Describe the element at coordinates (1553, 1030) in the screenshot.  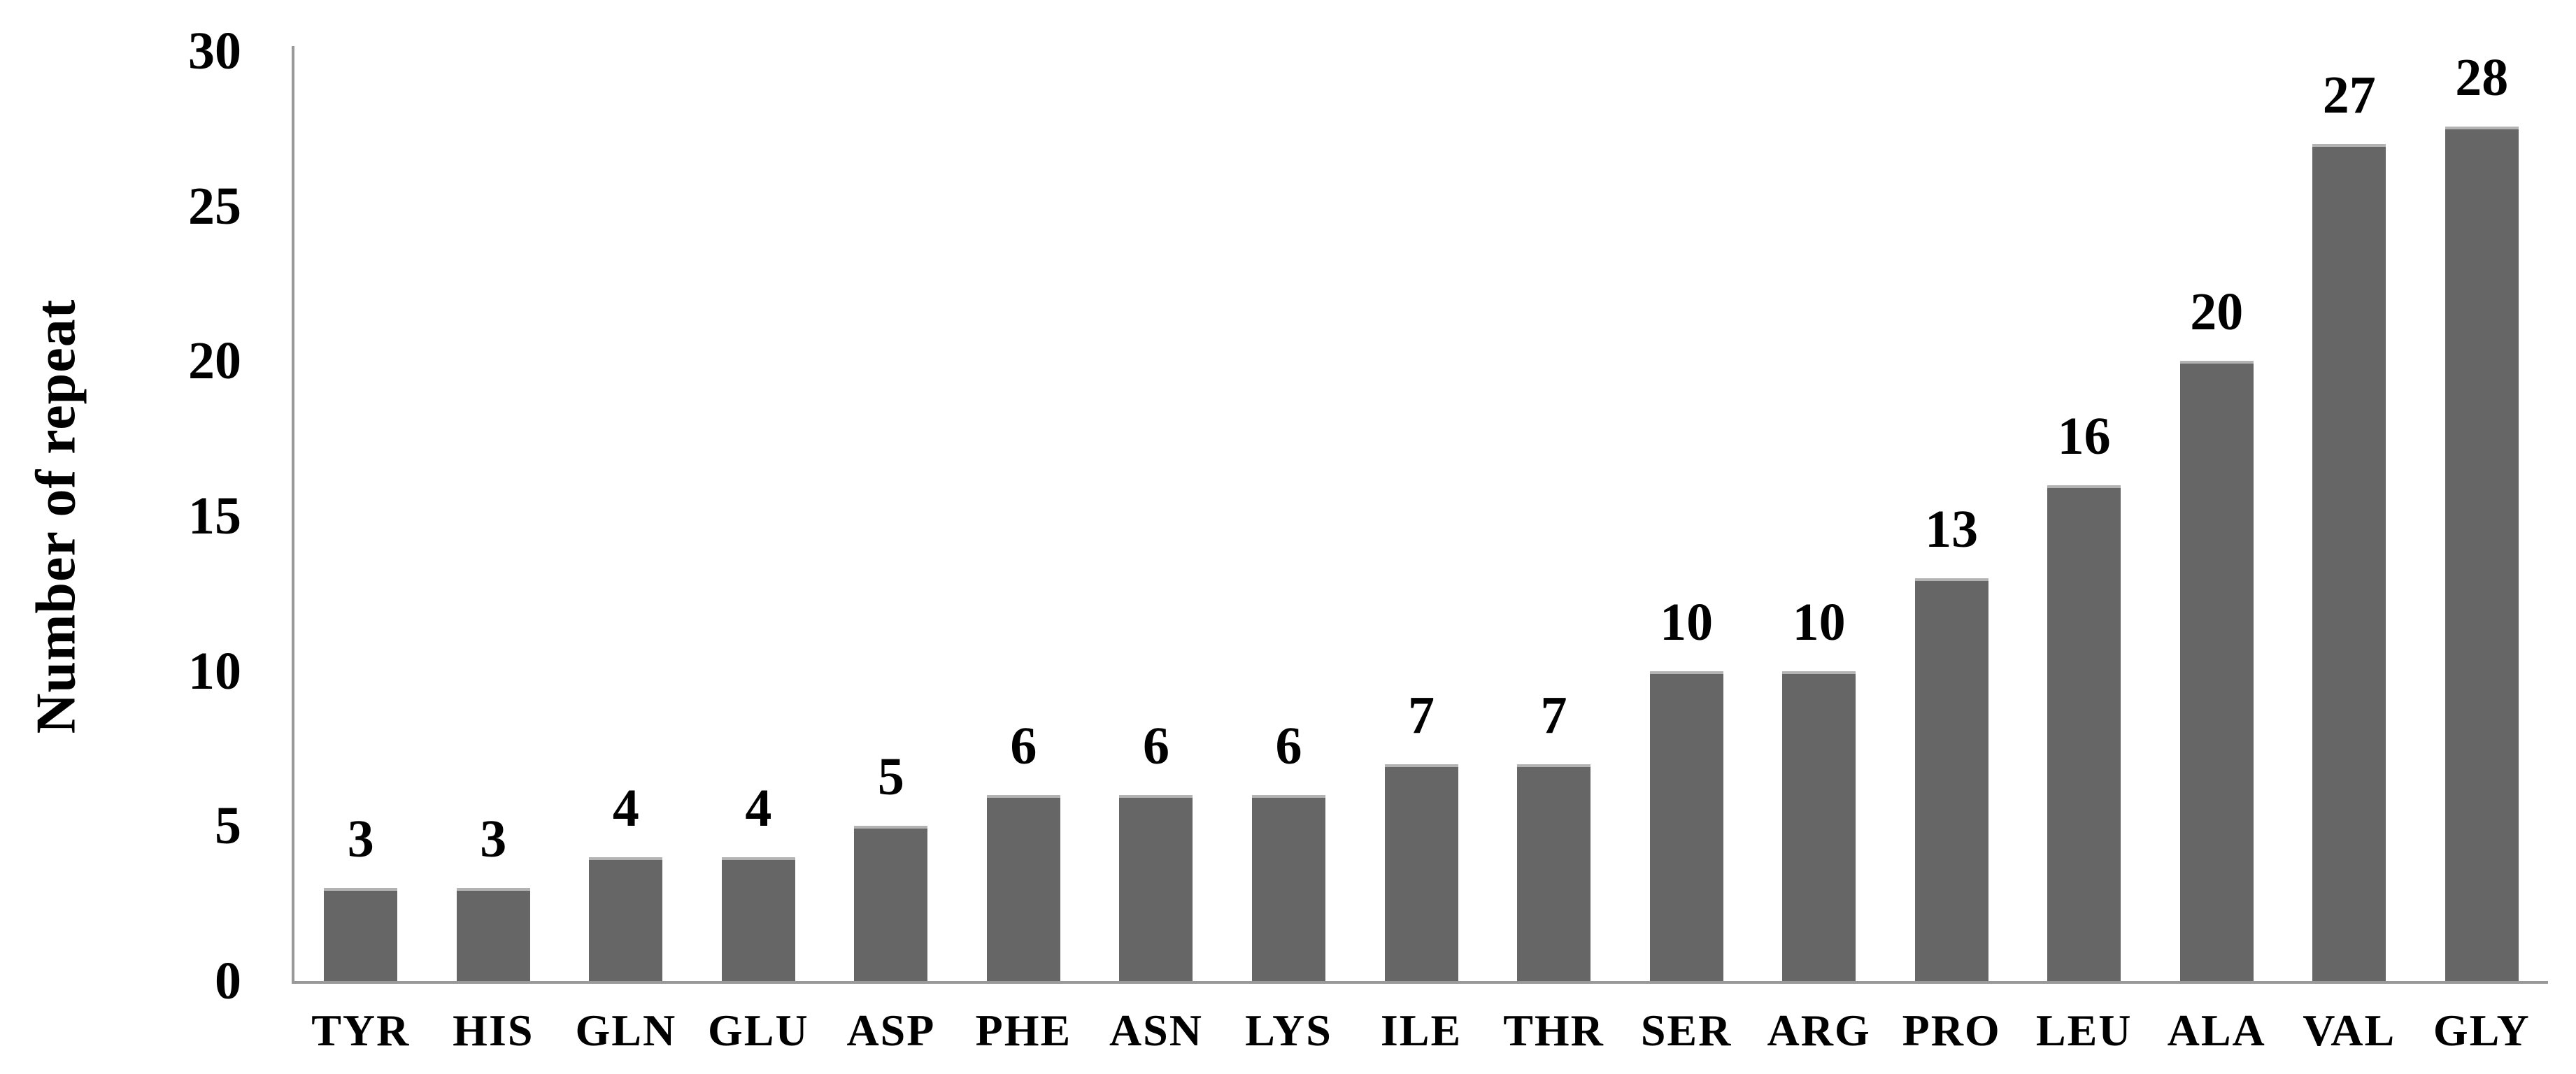
I see `x-axis-category-label: THR` at that location.